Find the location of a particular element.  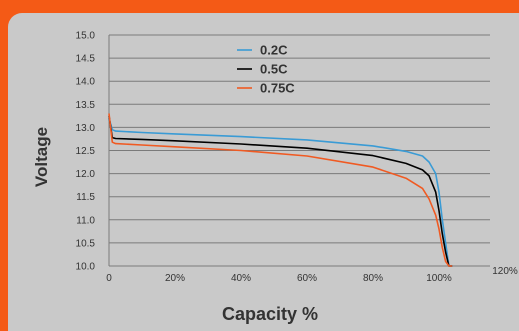

y-axis-title: Voltage is located at coordinates (41, 157).